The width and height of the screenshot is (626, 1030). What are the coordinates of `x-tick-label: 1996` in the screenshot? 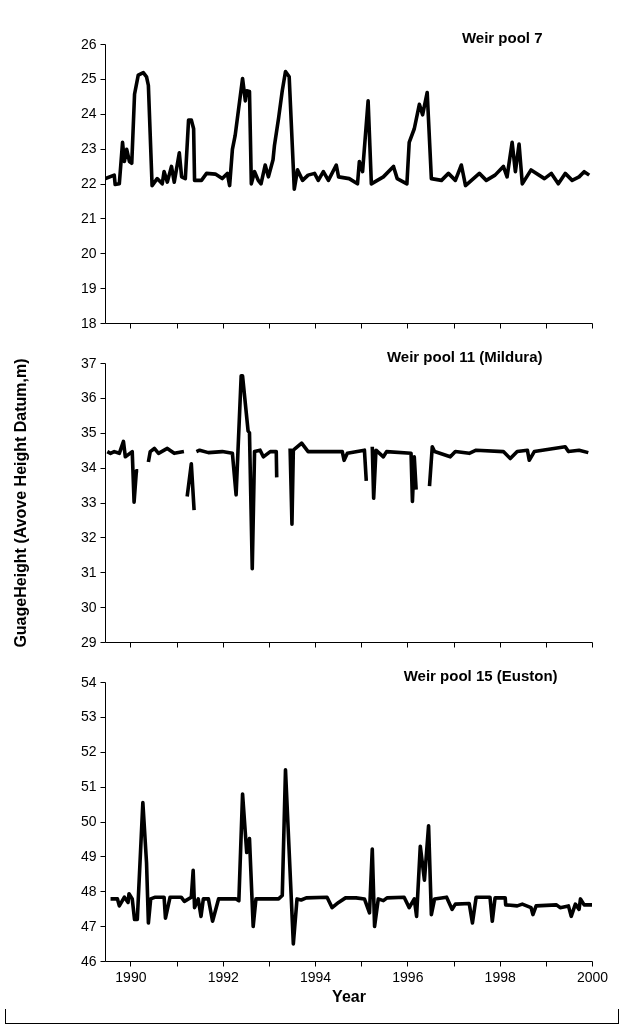 It's located at (408, 976).